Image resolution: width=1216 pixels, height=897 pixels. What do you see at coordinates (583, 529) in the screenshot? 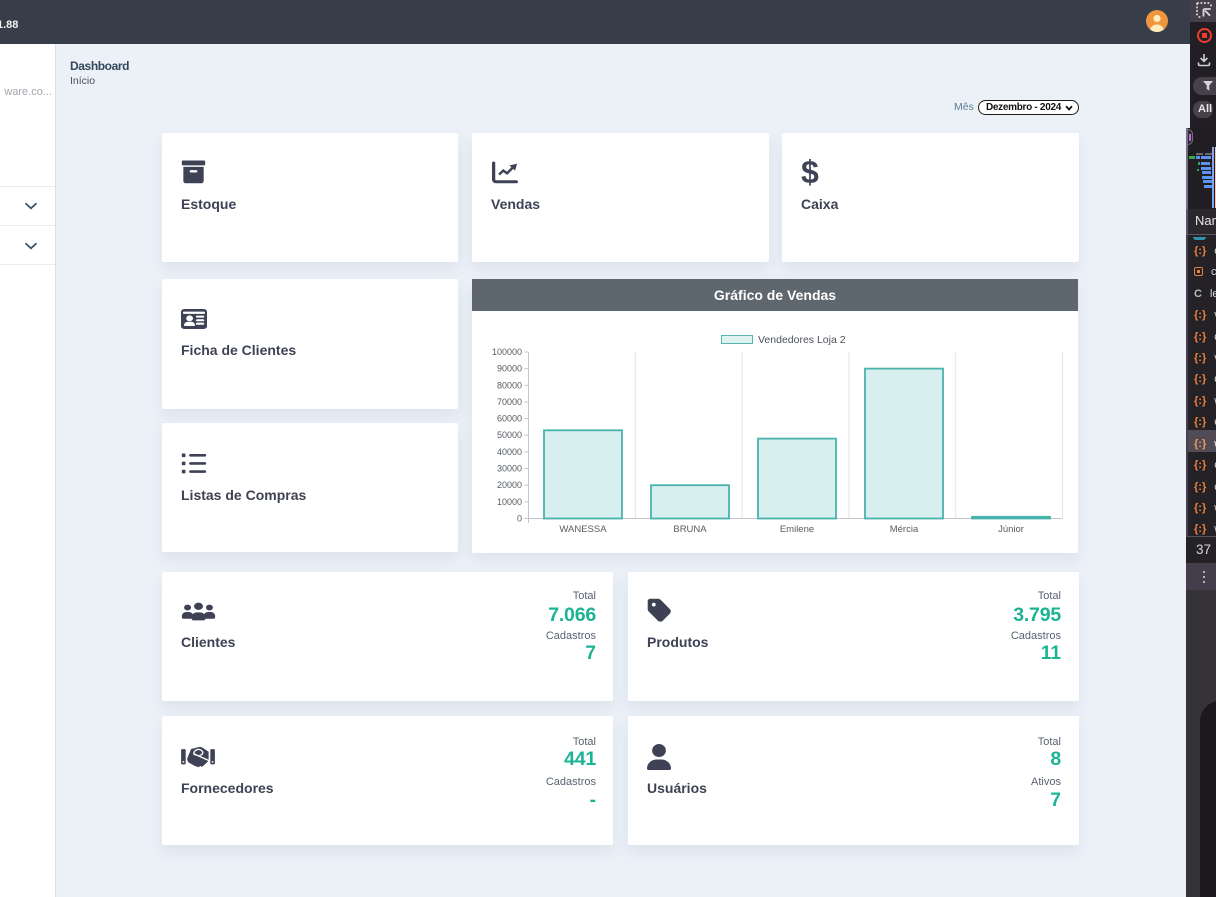
I see `svg-text: WANESSA` at bounding box center [583, 529].